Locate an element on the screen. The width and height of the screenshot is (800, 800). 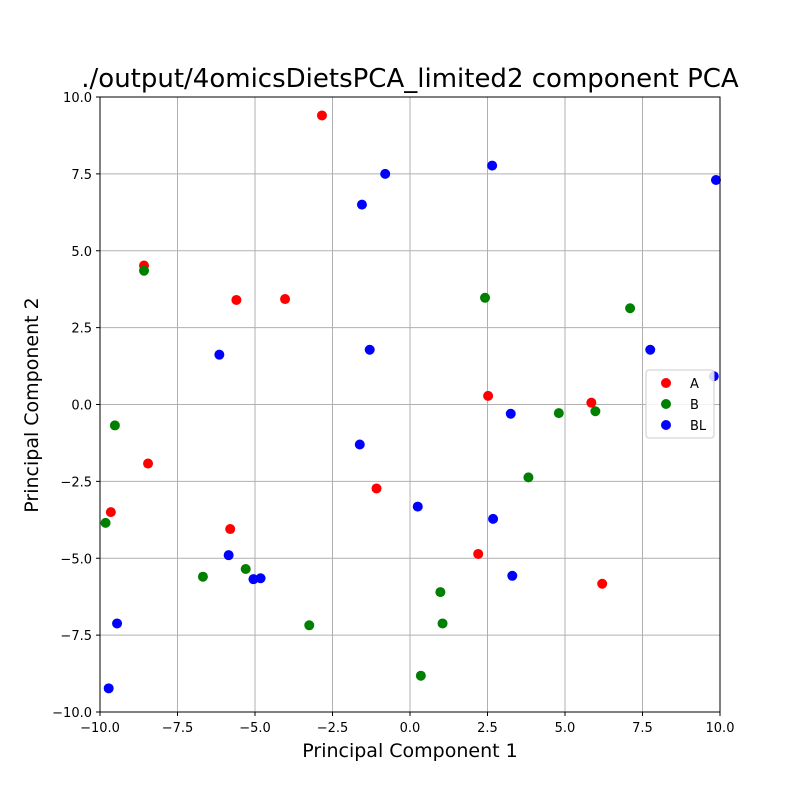
x-tick-label: −10.0 is located at coordinates (100, 728).